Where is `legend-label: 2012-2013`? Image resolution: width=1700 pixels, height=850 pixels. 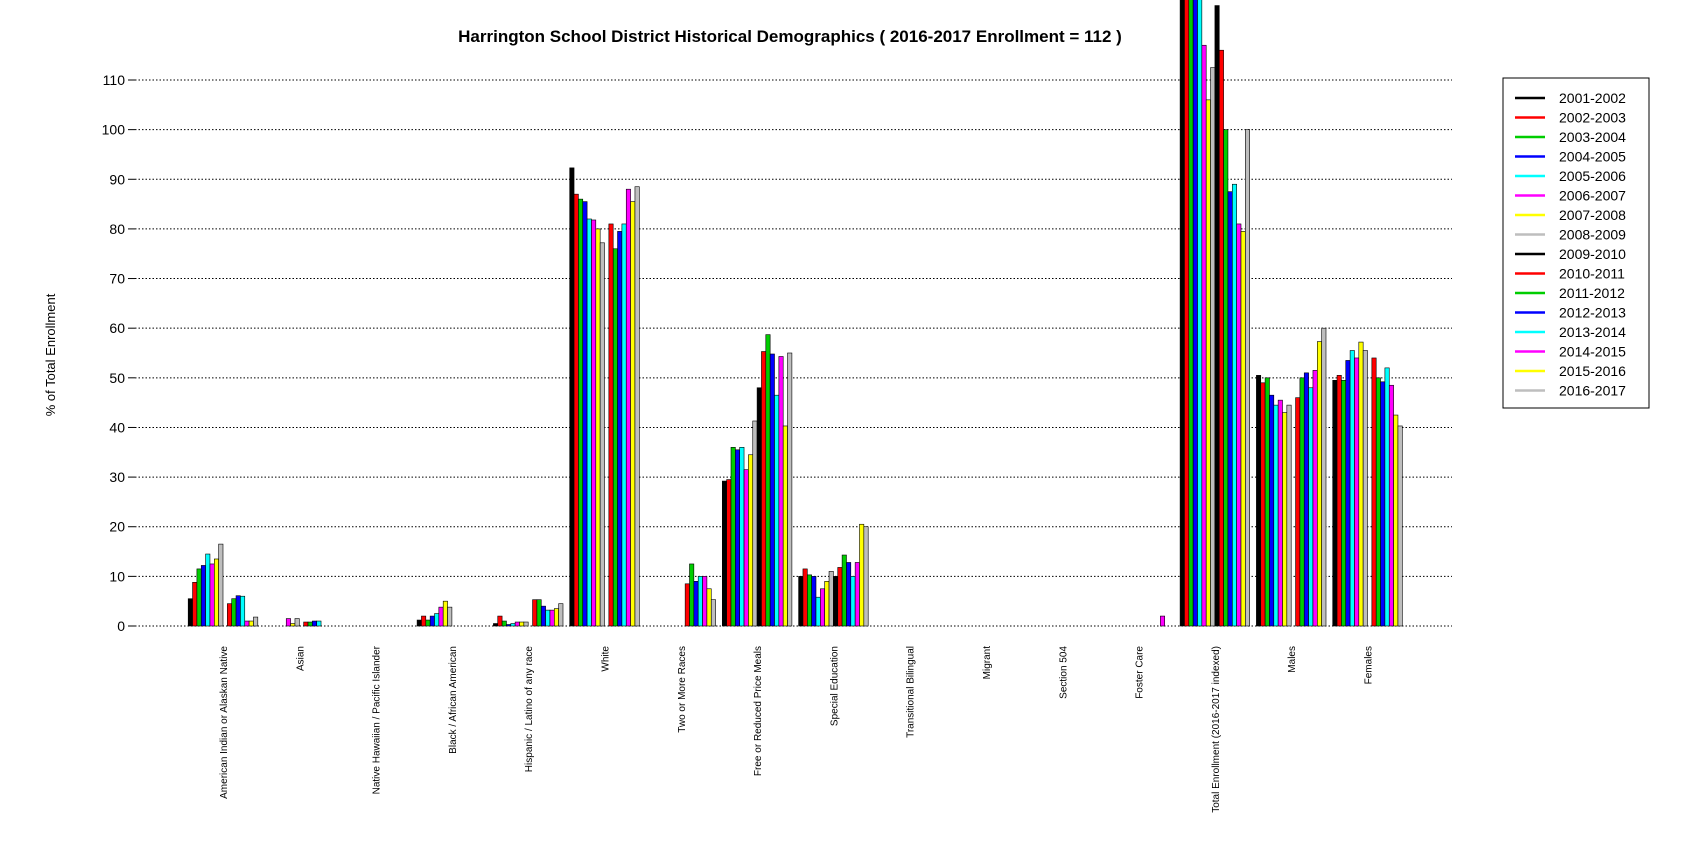 legend-label: 2012-2013 is located at coordinates (1592, 313).